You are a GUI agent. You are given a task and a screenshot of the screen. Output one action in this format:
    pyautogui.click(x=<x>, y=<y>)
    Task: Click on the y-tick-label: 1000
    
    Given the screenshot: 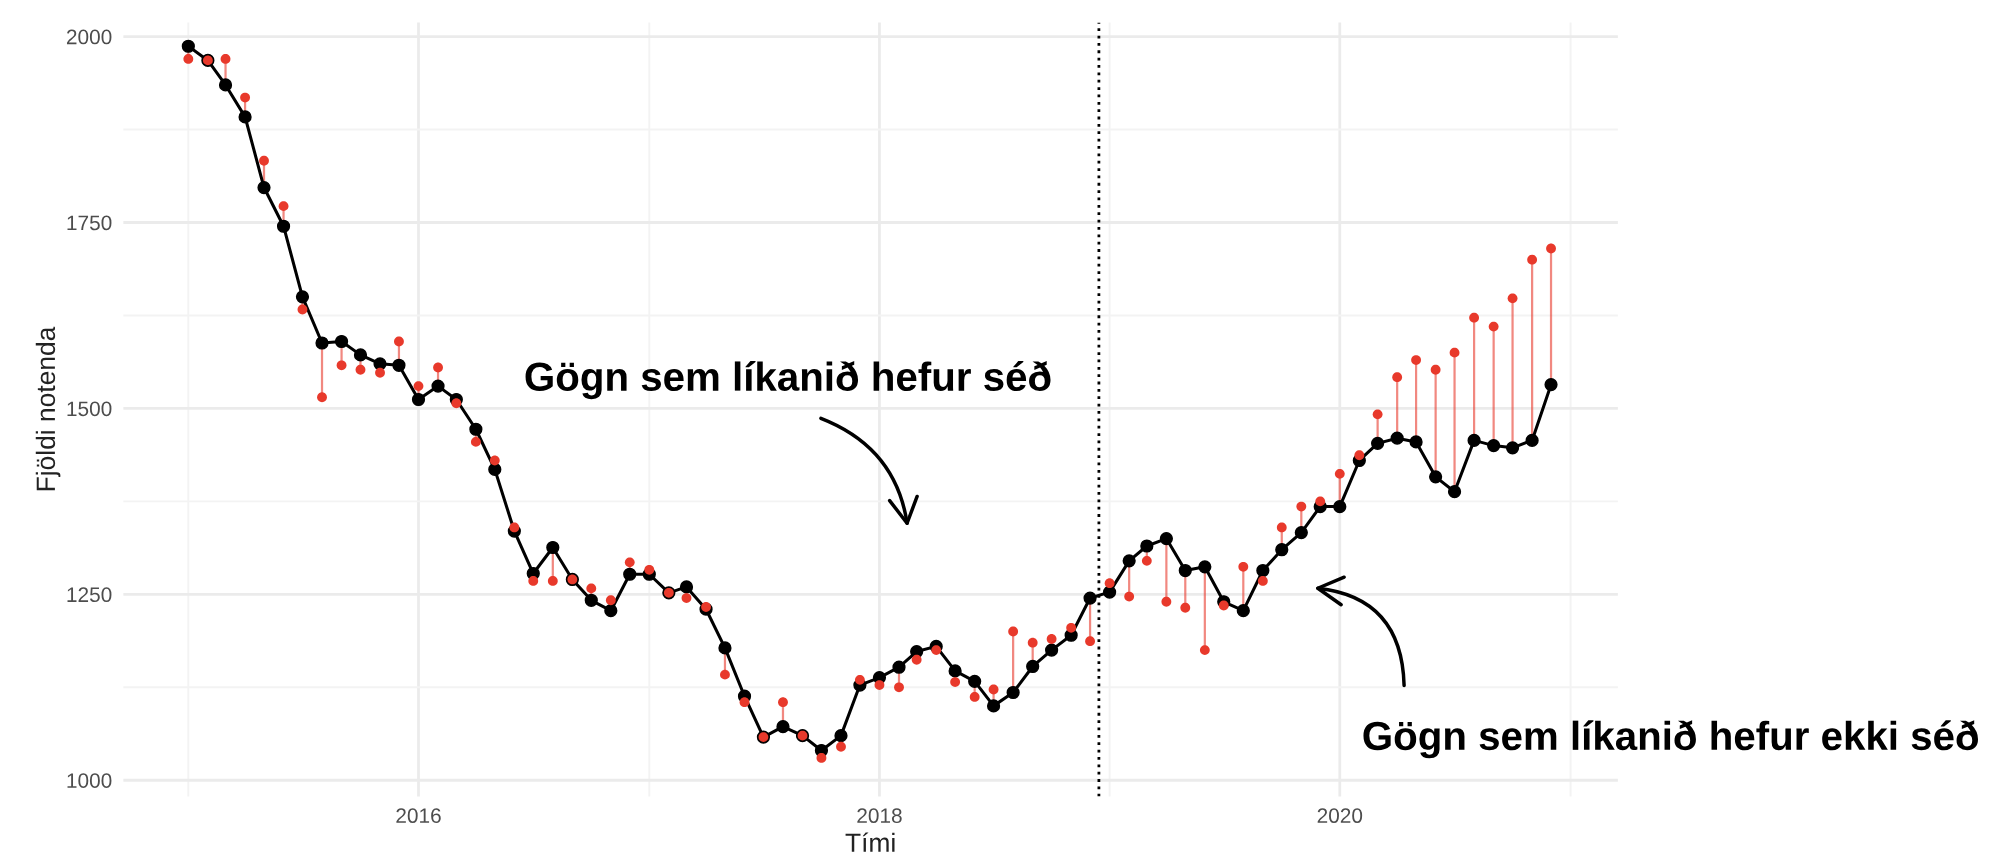 What is the action you would take?
    pyautogui.click(x=89, y=780)
    